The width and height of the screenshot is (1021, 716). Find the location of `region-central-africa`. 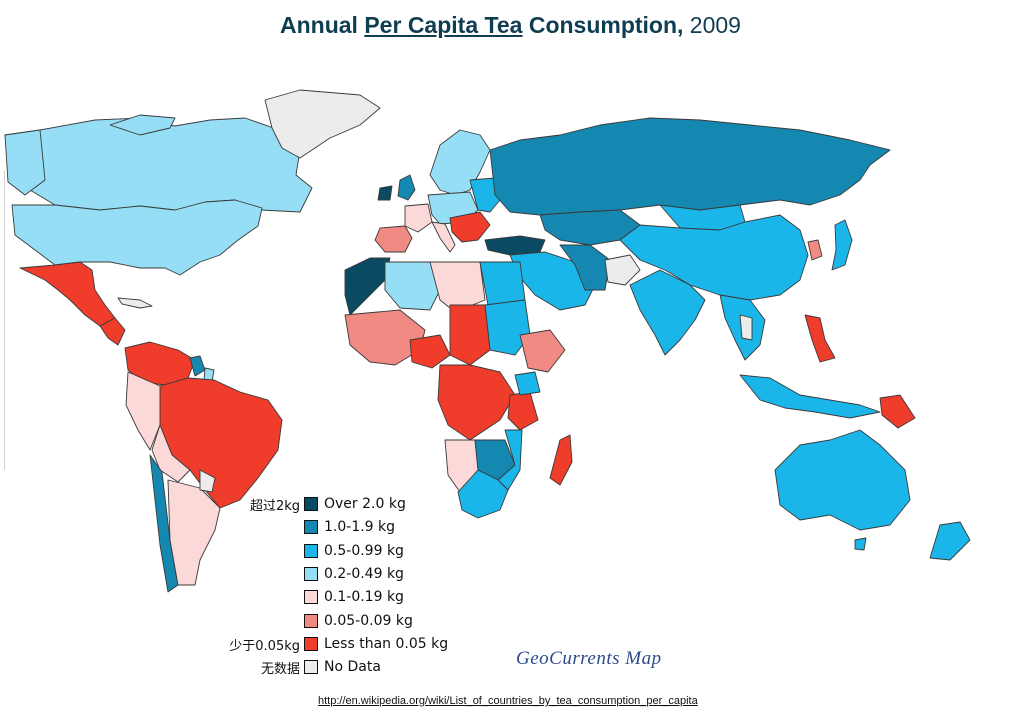

region-central-africa is located at coordinates (476, 402).